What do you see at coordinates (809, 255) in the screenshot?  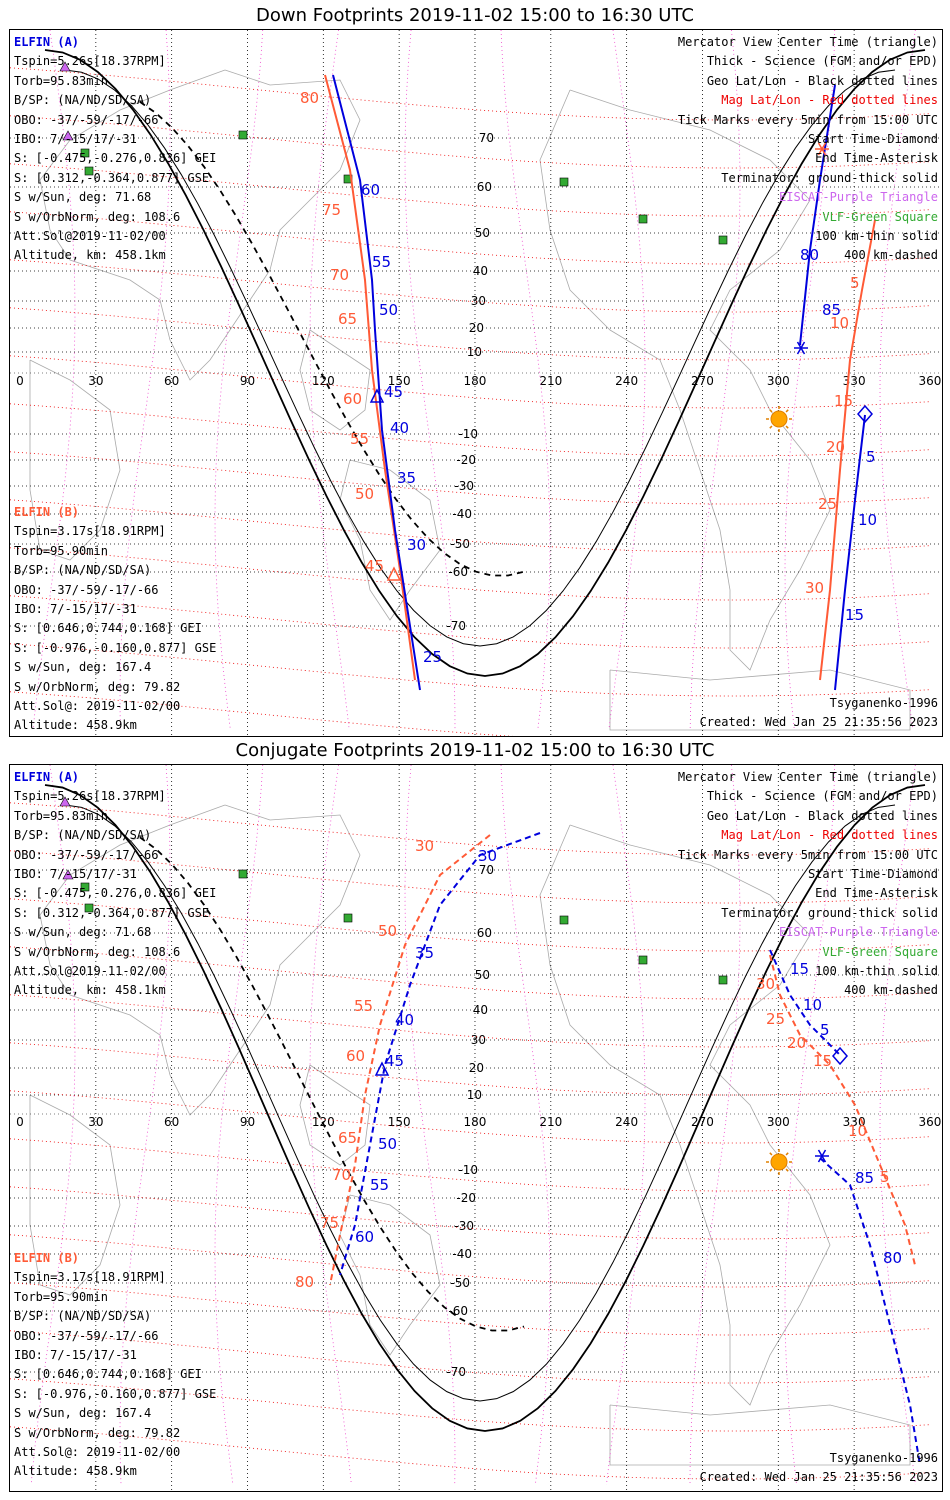 I see `elfin-a-time-label: 80` at bounding box center [809, 255].